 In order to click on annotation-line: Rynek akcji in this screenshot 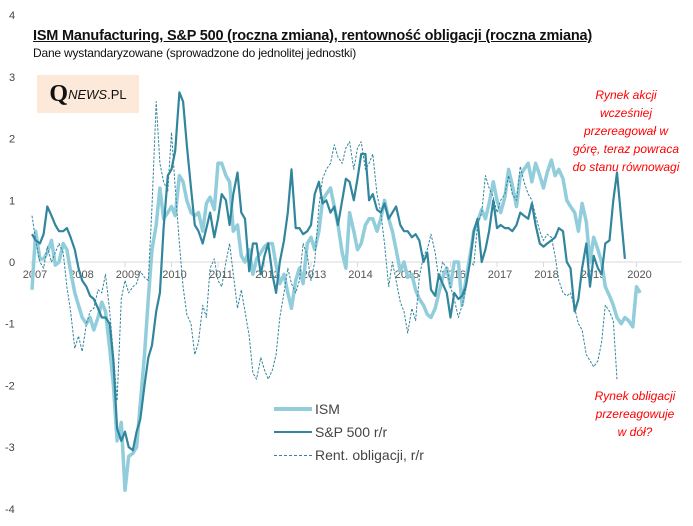, I will do `click(626, 95)`.